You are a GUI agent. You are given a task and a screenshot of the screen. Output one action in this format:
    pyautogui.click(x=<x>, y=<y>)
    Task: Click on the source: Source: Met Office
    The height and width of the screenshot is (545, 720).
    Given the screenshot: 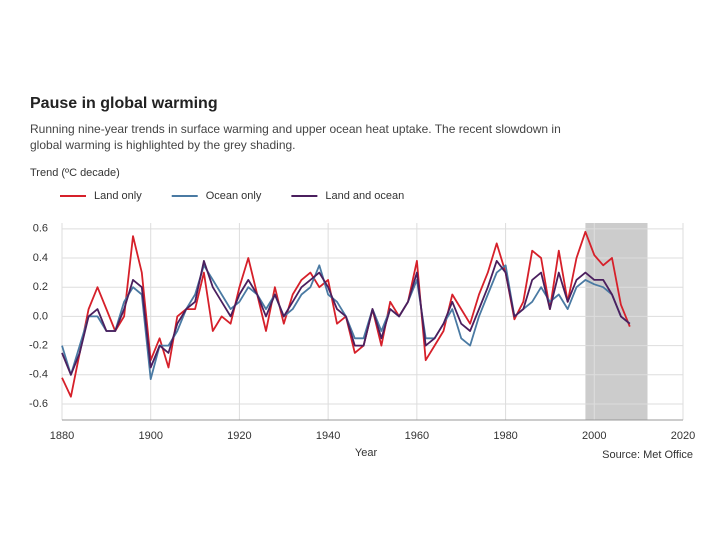 What is the action you would take?
    pyautogui.click(x=647, y=455)
    